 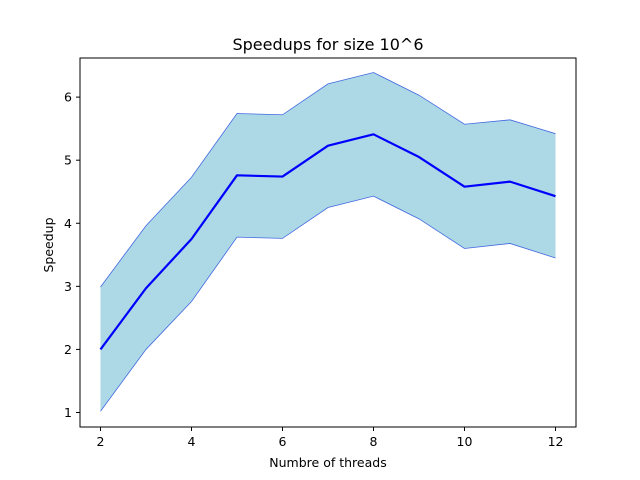 I want to click on y-axis-label: Speedup, so click(x=48, y=244).